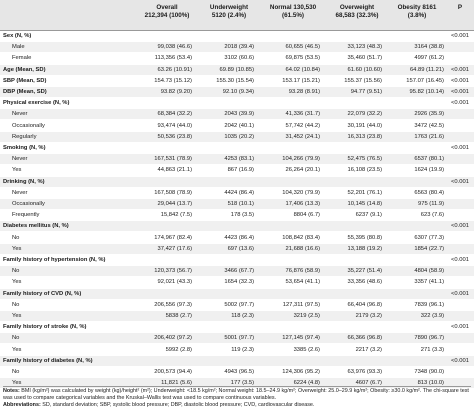  What do you see at coordinates (364, 170) in the screenshot?
I see `cell-value: 16,108 (23.5)` at bounding box center [364, 170].